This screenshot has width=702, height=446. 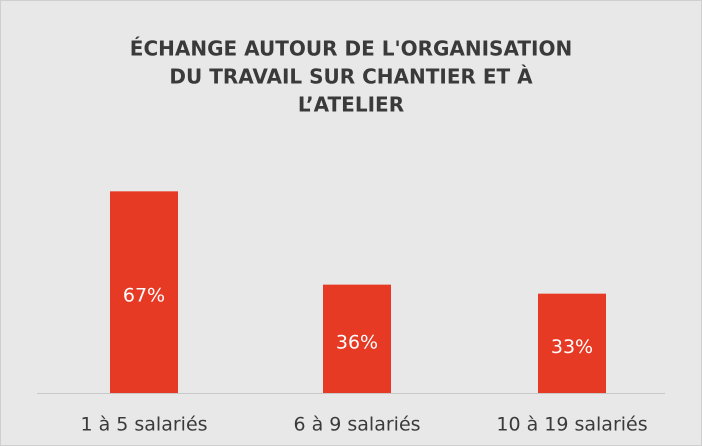 What do you see at coordinates (144, 296) in the screenshot?
I see `value-label: 67%` at bounding box center [144, 296].